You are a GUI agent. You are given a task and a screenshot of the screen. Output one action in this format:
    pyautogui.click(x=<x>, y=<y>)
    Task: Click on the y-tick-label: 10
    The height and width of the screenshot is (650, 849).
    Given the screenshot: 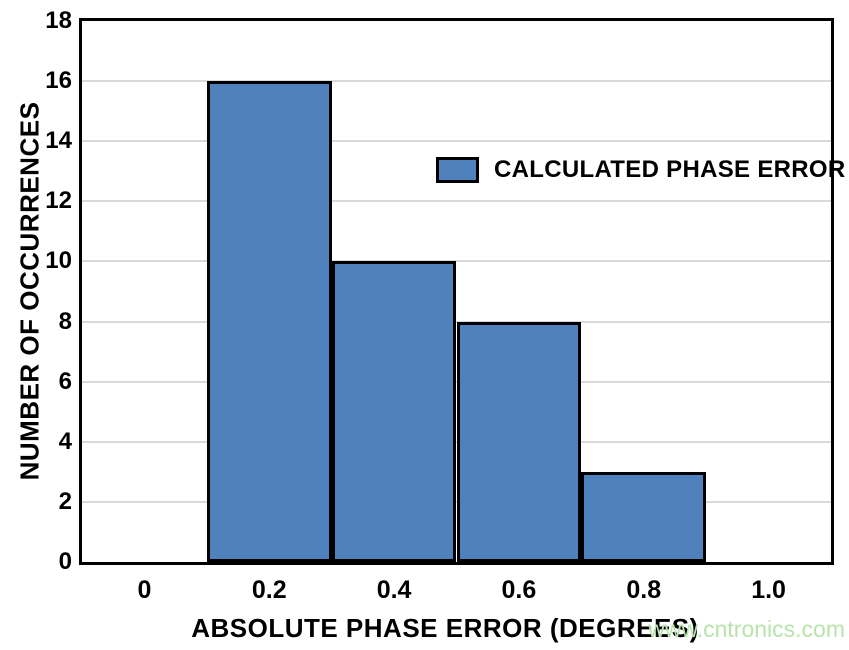 What is the action you would take?
    pyautogui.click(x=58, y=261)
    